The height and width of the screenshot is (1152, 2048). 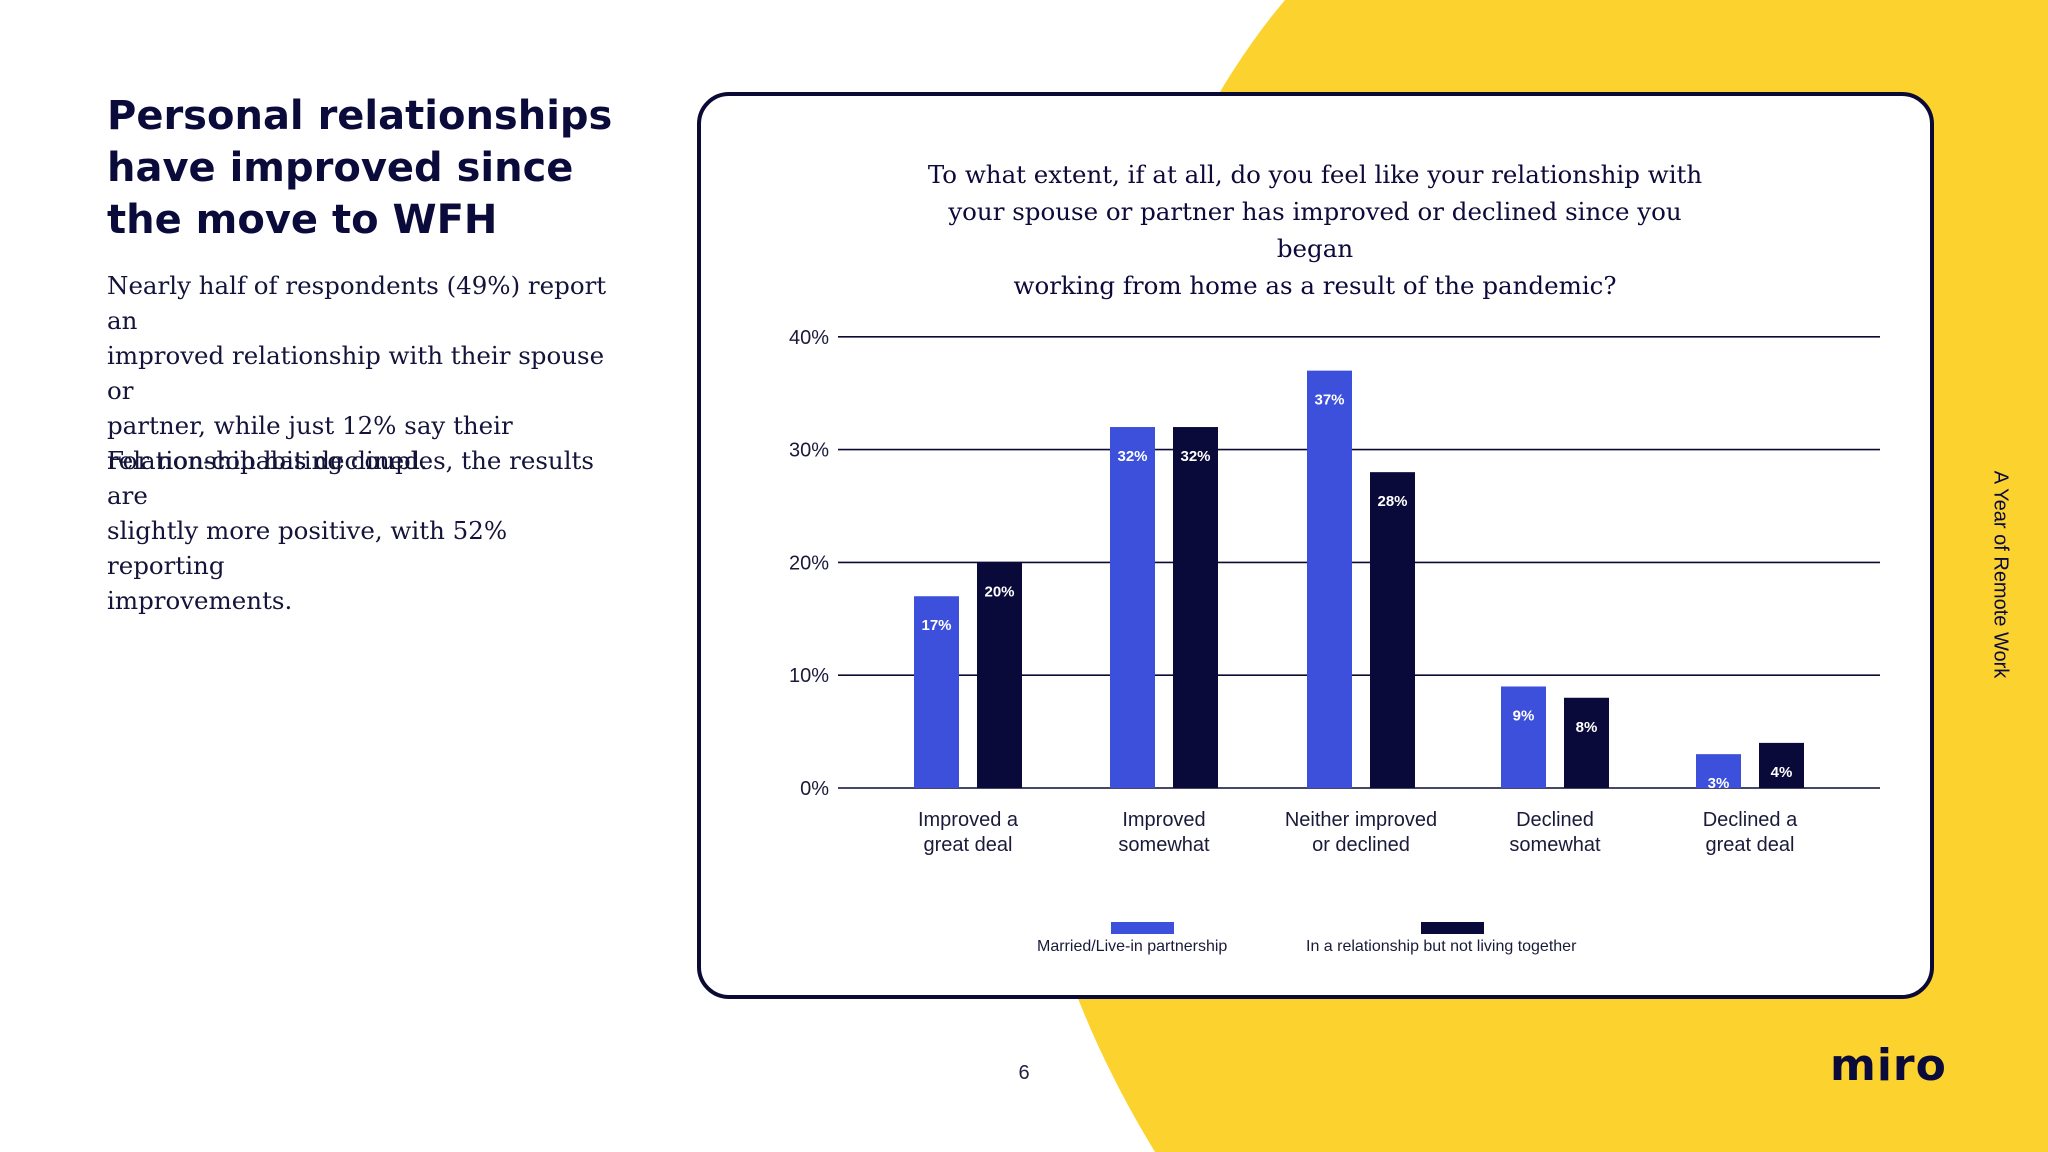 I want to click on page-title-line: Personal relationships, so click(x=360, y=116).